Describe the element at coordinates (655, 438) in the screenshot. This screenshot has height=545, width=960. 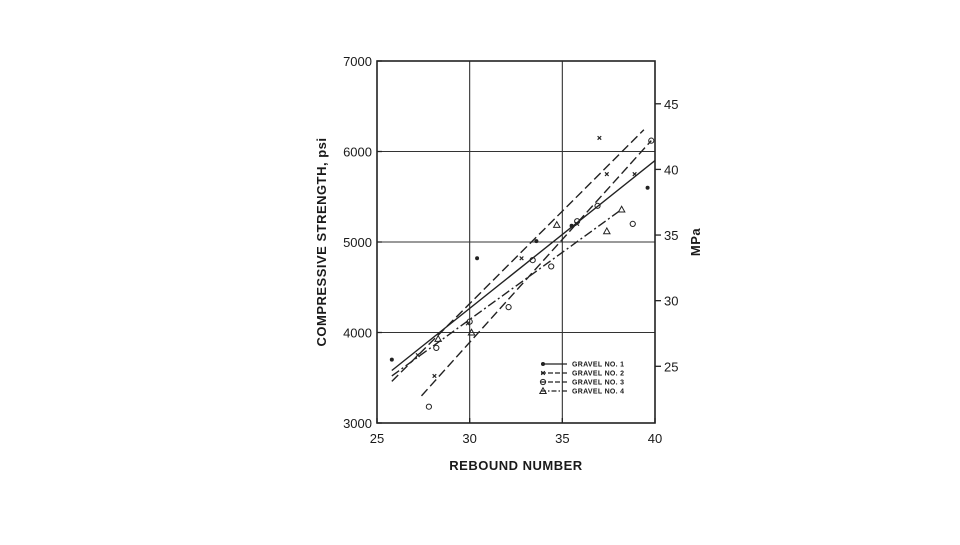
I see `x-tick-label: 40` at that location.